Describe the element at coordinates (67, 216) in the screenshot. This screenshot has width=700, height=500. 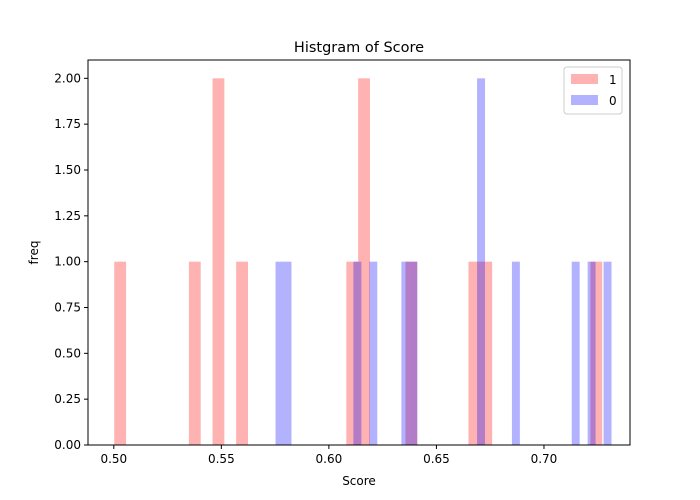
I see `y-tick-label: 1.25` at that location.